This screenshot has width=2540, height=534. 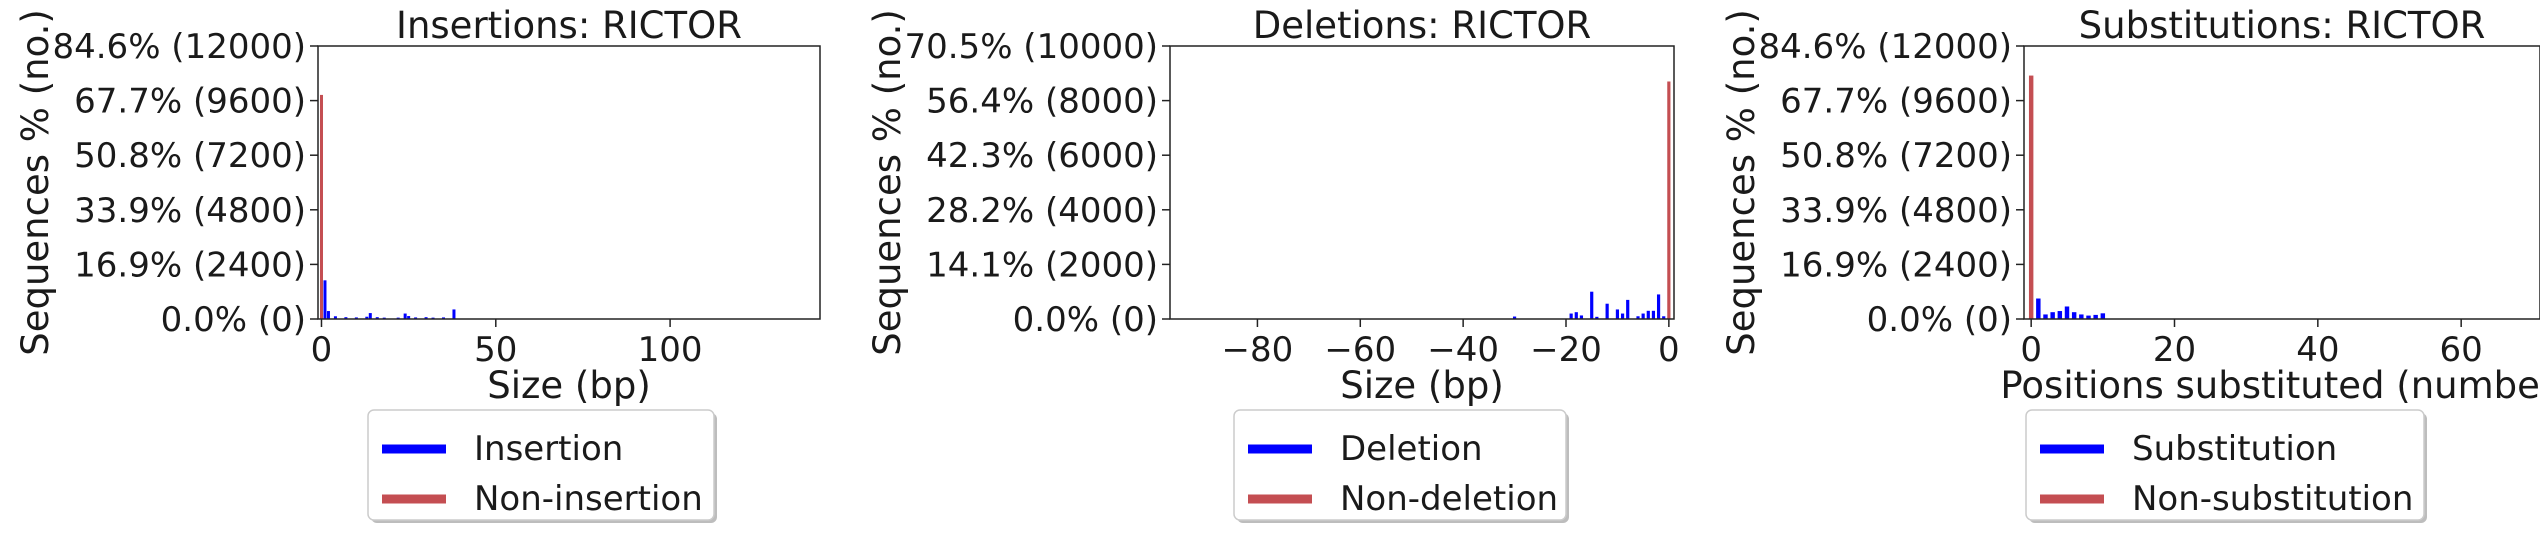 I want to click on legend: Insertion Non-insertion, so click(x=542, y=466).